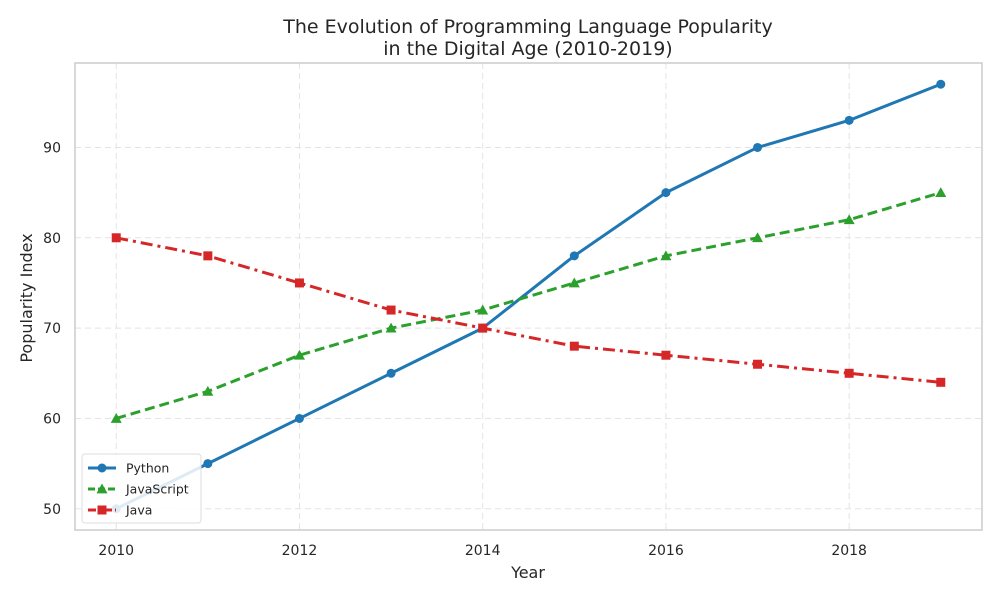  What do you see at coordinates (666, 551) in the screenshot?
I see `x-tick-label: 2016` at bounding box center [666, 551].